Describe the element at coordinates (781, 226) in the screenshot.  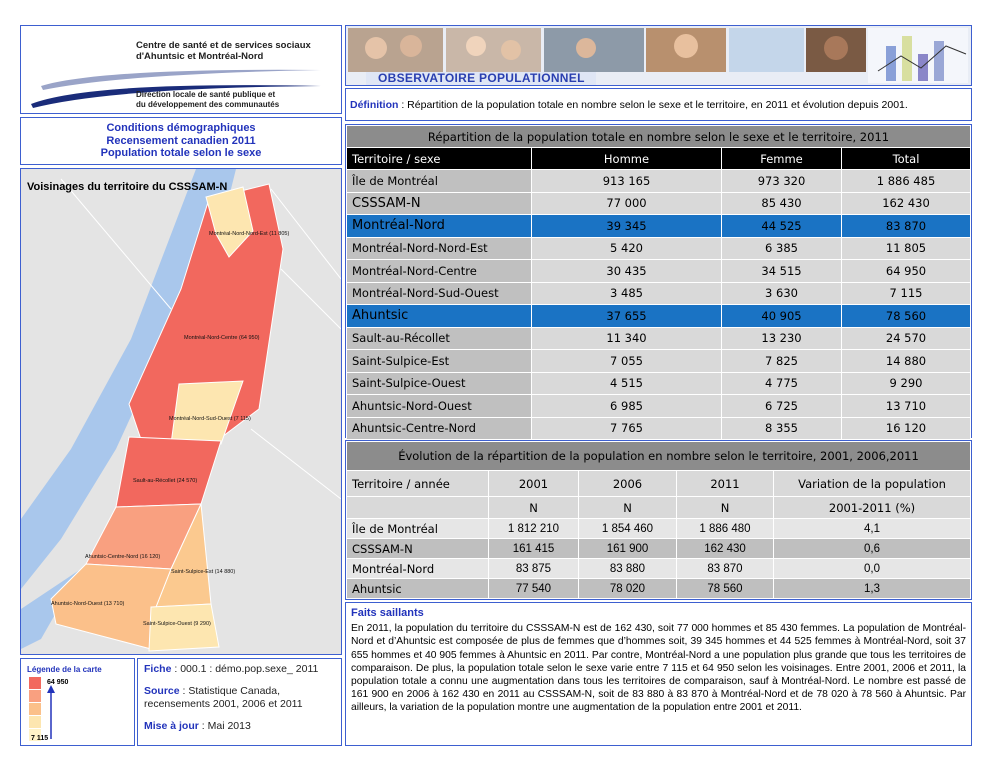
I see `cell: 44 525` at that location.